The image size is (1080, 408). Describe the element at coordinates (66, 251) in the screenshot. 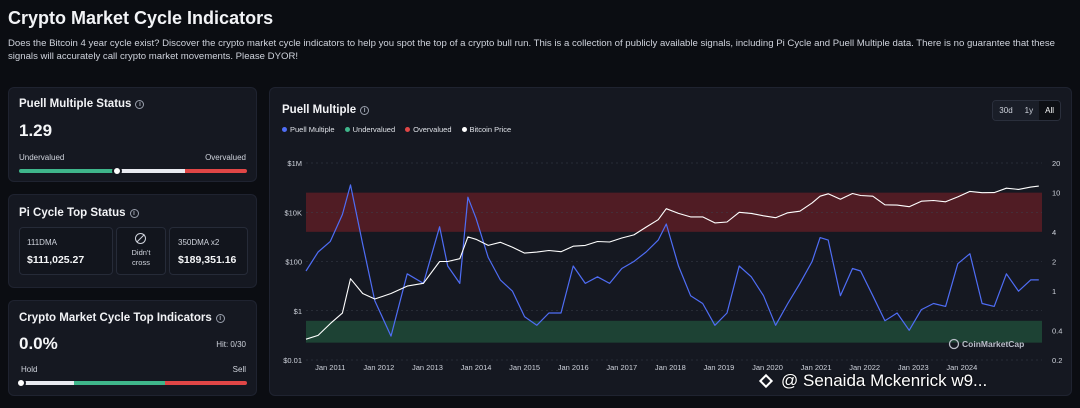

I see `dma111-box: 111DMA $111,025.27` at that location.